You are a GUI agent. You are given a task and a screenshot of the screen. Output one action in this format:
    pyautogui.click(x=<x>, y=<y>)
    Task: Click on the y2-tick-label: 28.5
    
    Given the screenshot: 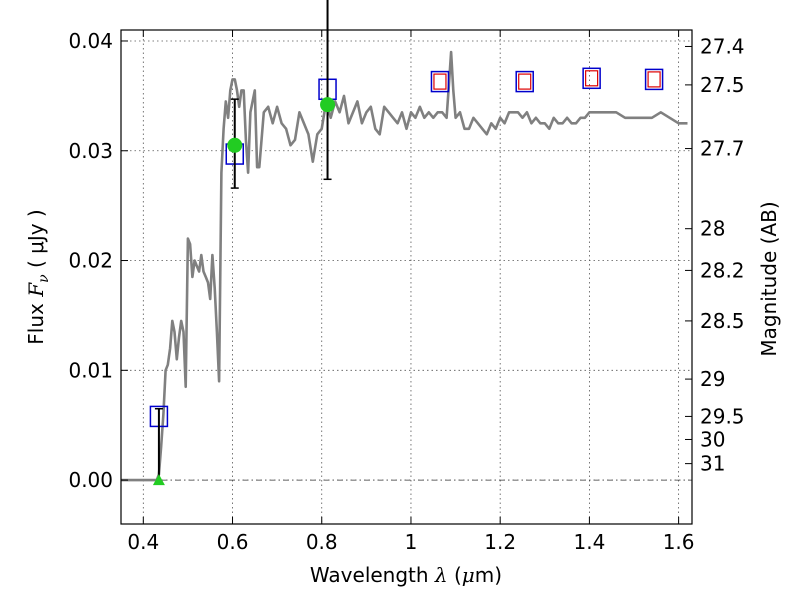 What is the action you would take?
    pyautogui.click(x=722, y=321)
    